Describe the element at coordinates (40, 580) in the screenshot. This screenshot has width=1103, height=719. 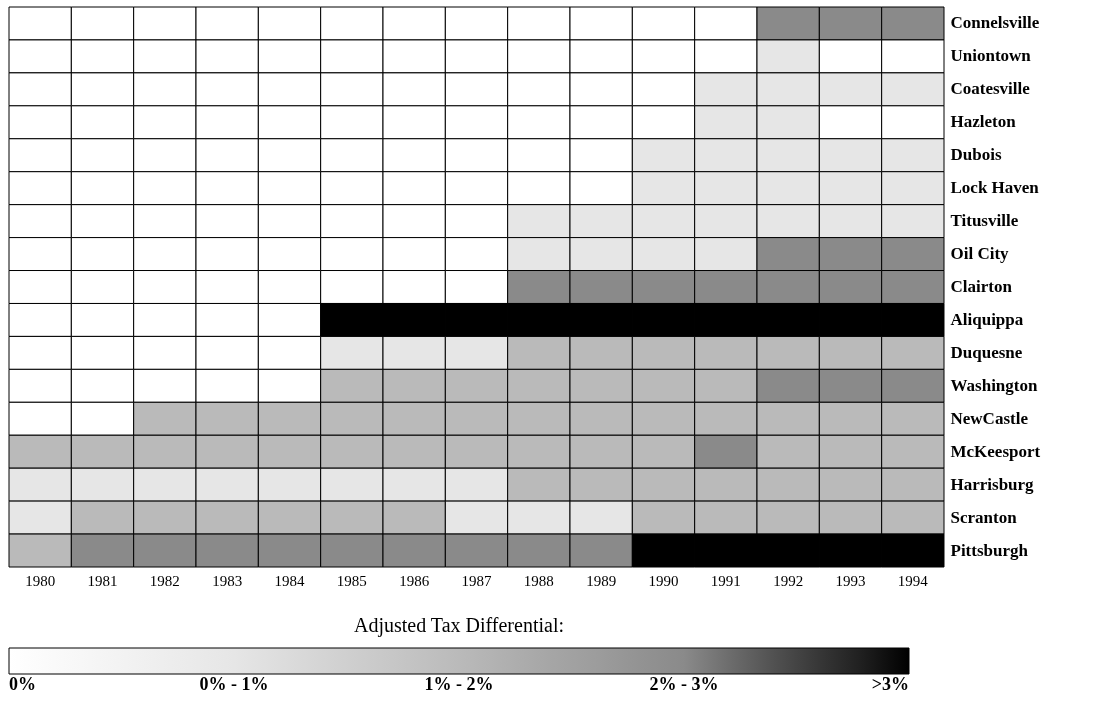
I see `x-tick-label: 1980` at that location.